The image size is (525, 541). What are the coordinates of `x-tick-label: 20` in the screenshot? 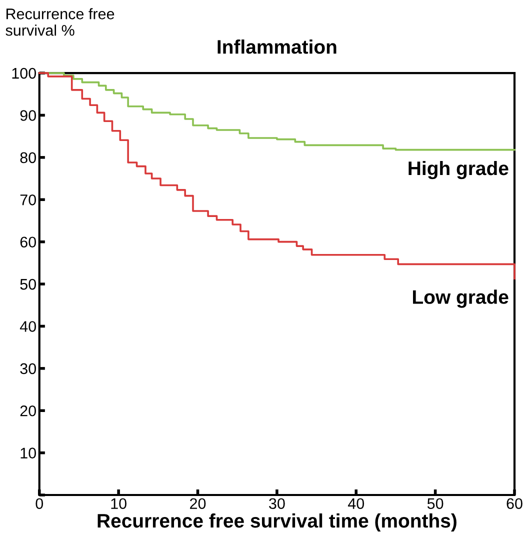 It's located at (198, 504).